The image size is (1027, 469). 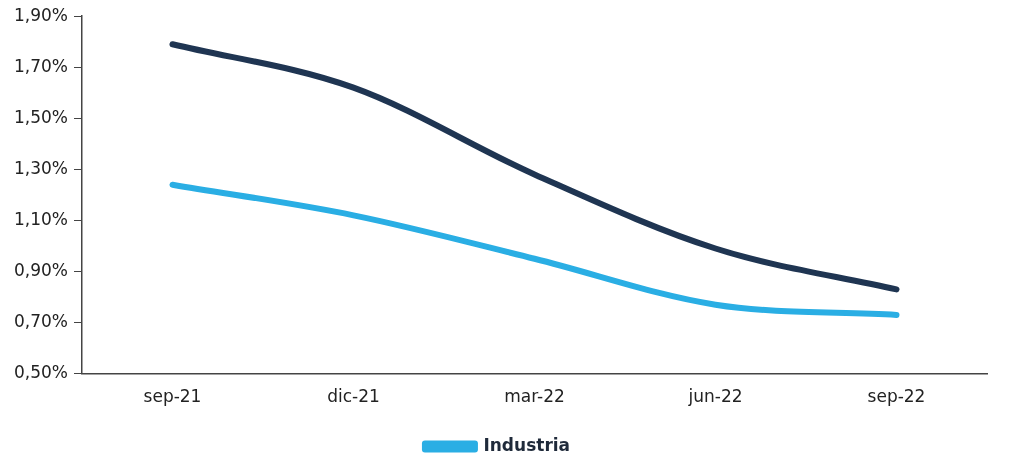 What do you see at coordinates (353, 396) in the screenshot?
I see `x-tick-label: dic-21` at bounding box center [353, 396].